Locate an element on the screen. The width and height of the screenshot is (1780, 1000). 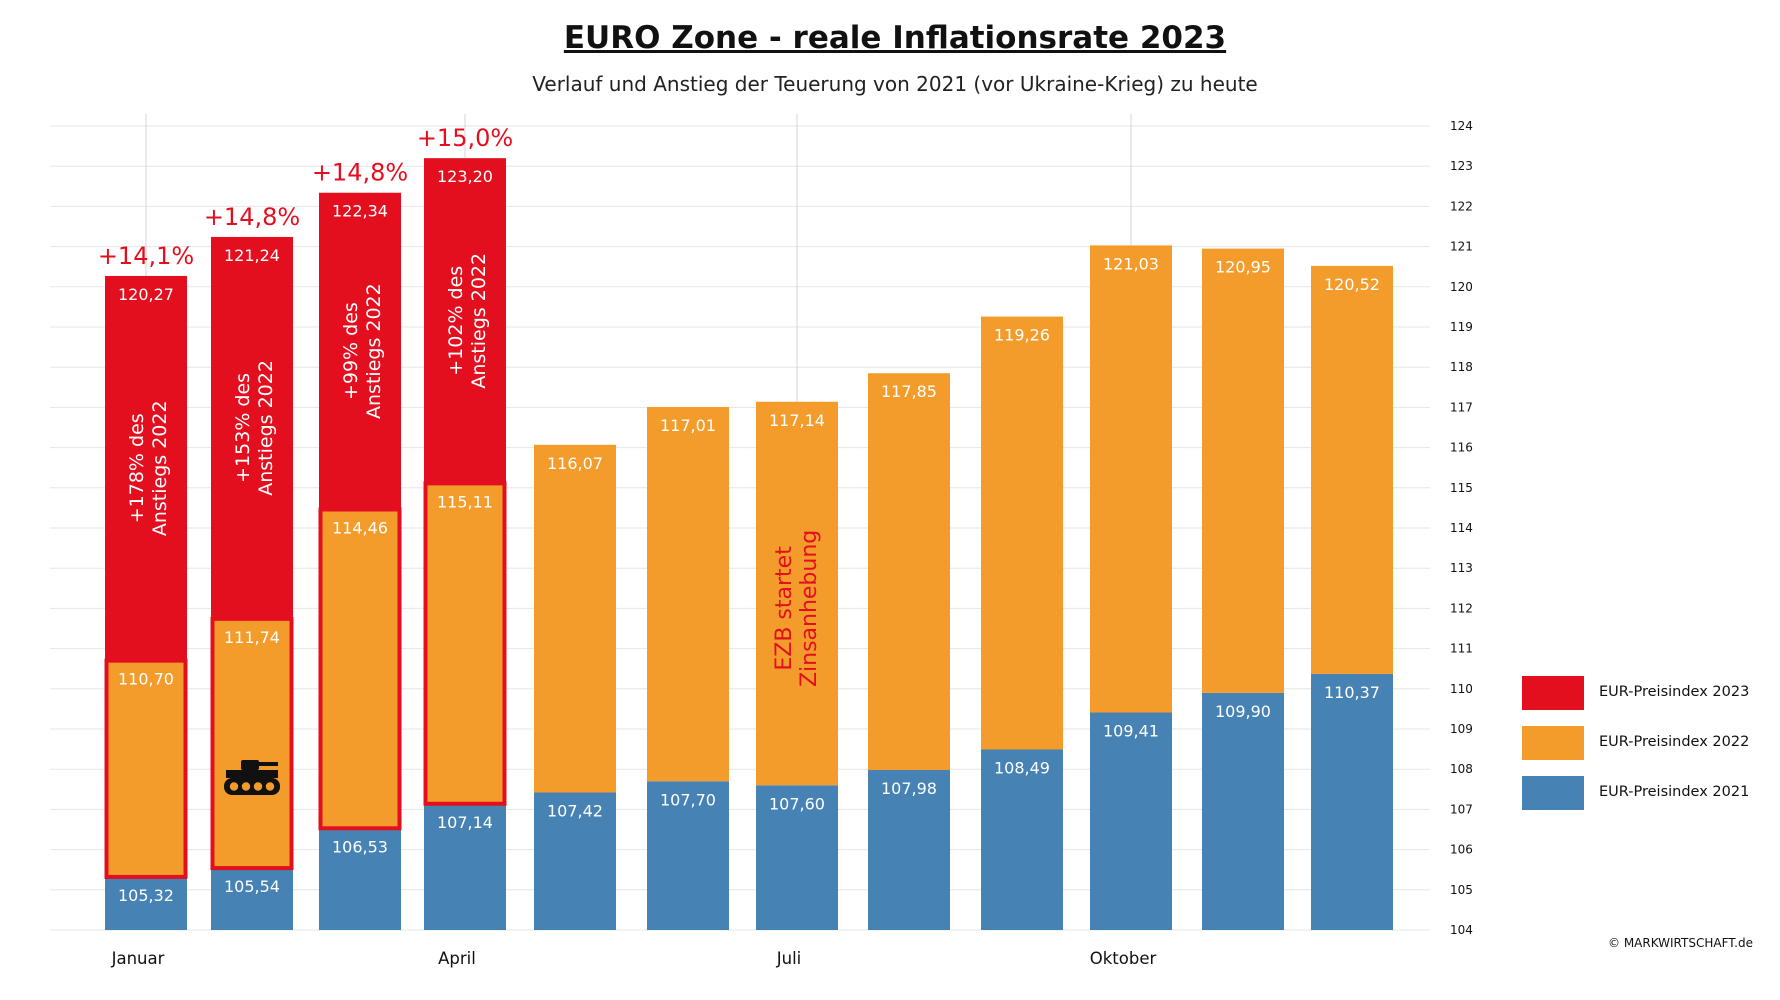
y-tick-label: 114 is located at coordinates (1461, 528).